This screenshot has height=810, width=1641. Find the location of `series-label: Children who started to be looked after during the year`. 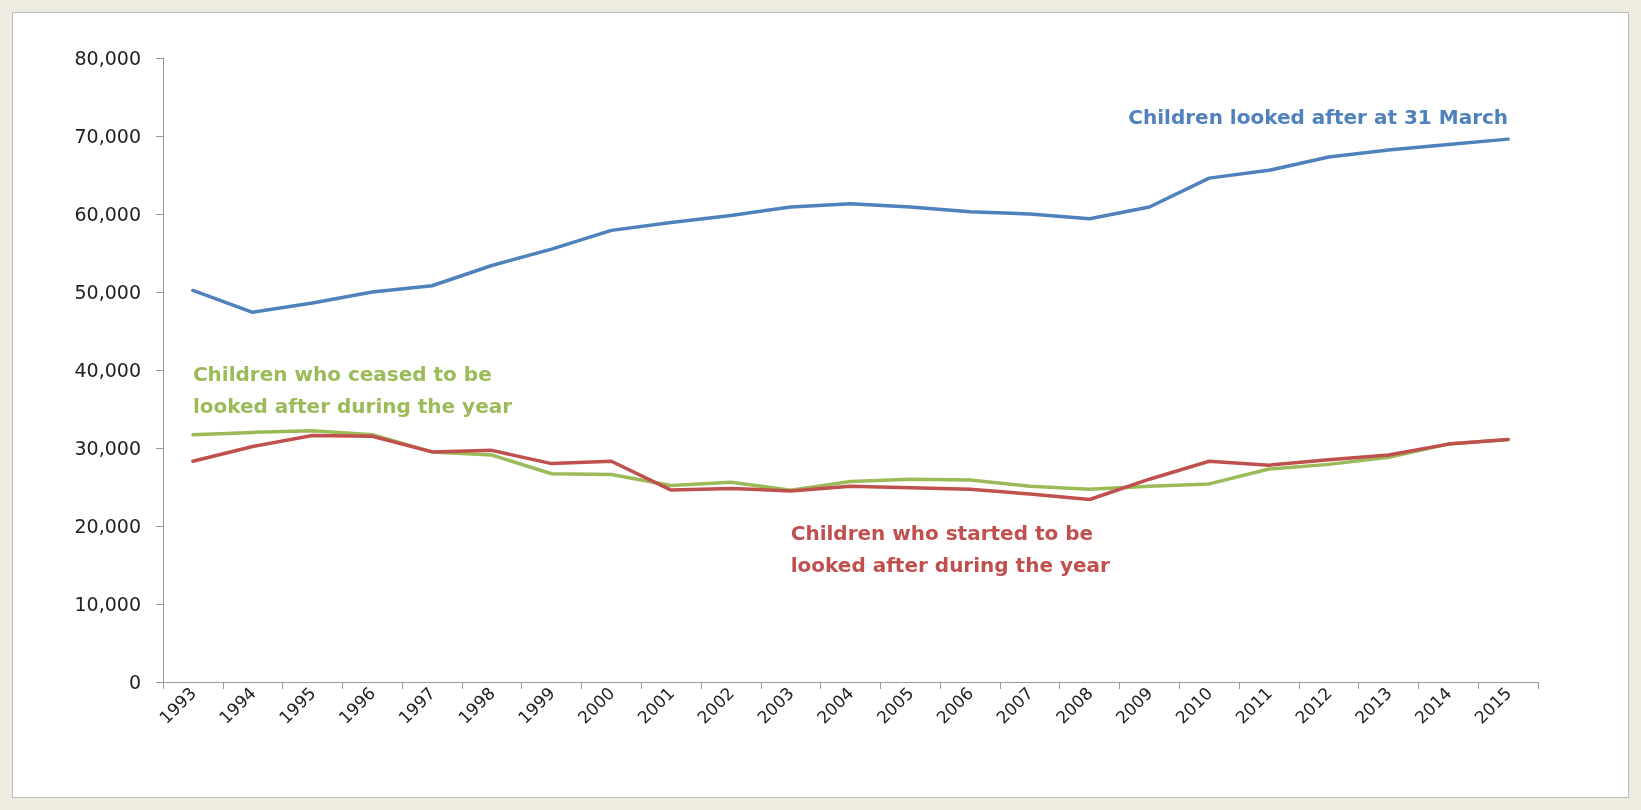

series-label: Children who started to be looked after during the year is located at coordinates (950, 549).